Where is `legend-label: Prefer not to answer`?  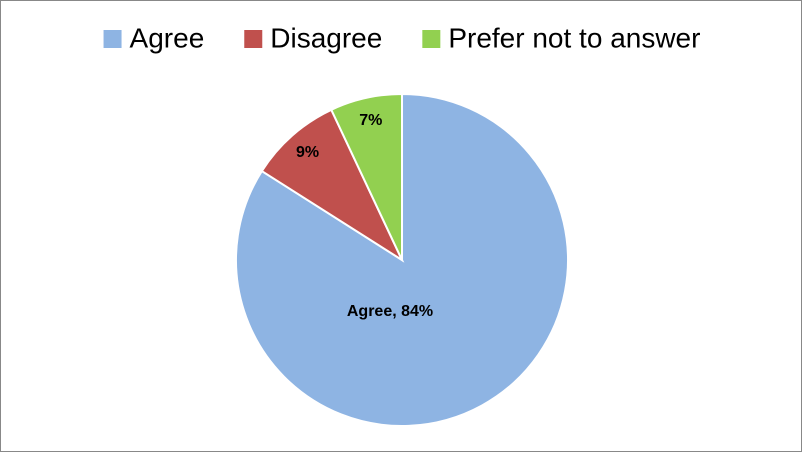 legend-label: Prefer not to answer is located at coordinates (574, 37).